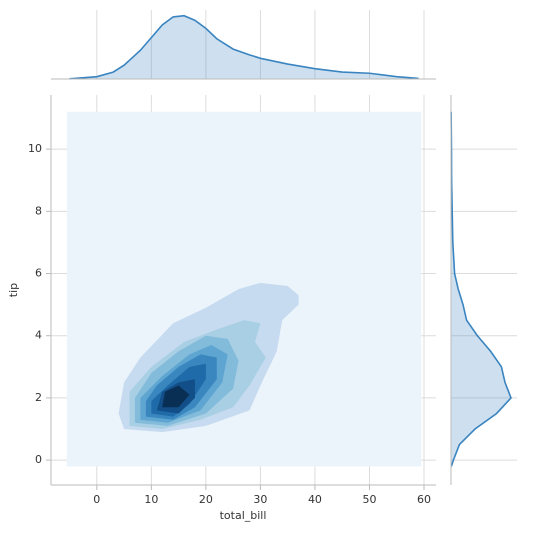  Describe the element at coordinates (38, 335) in the screenshot. I see `y-tick-label: 4` at that location.